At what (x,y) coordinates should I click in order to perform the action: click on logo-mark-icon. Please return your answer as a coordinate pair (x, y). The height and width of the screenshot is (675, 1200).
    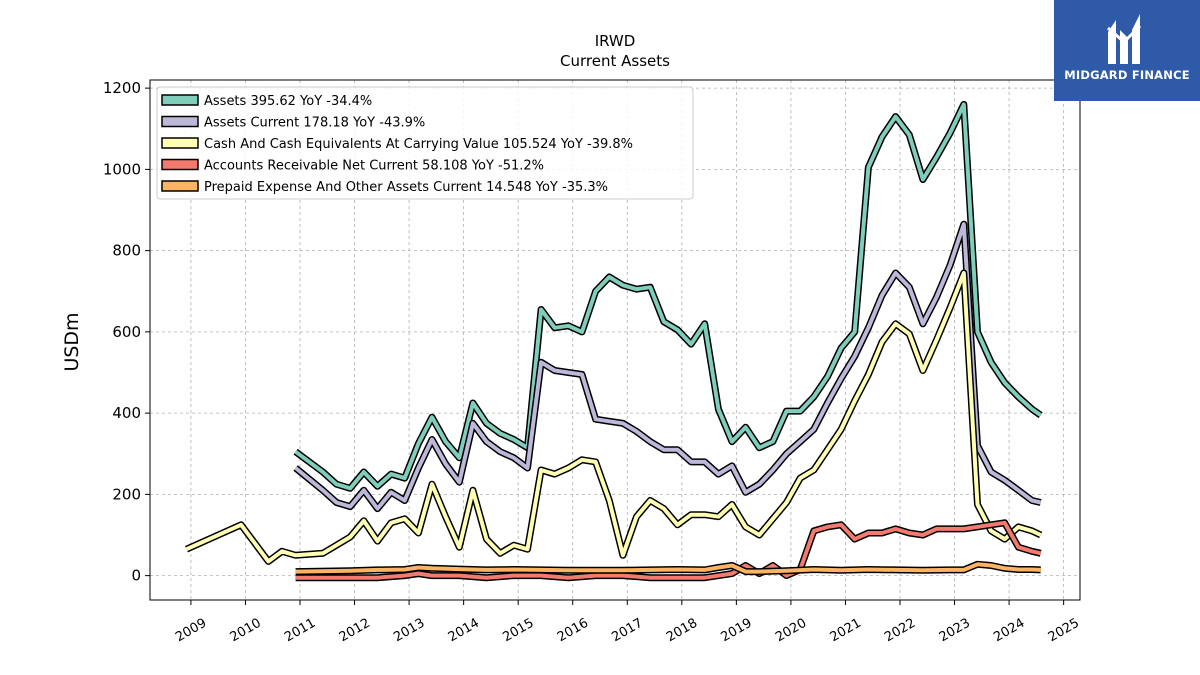
    Looking at the image, I should click on (1124, 39).